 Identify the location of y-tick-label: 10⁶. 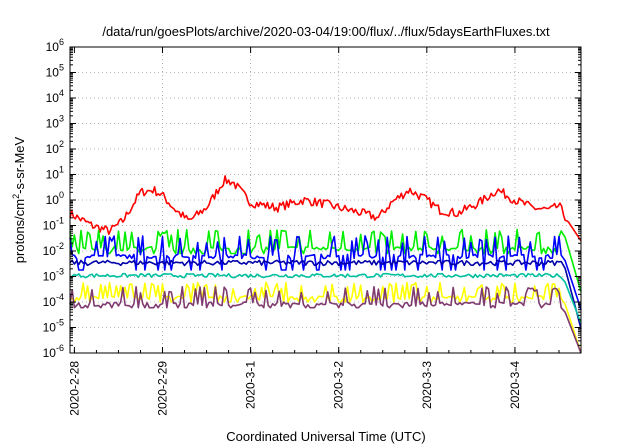
(55, 45).